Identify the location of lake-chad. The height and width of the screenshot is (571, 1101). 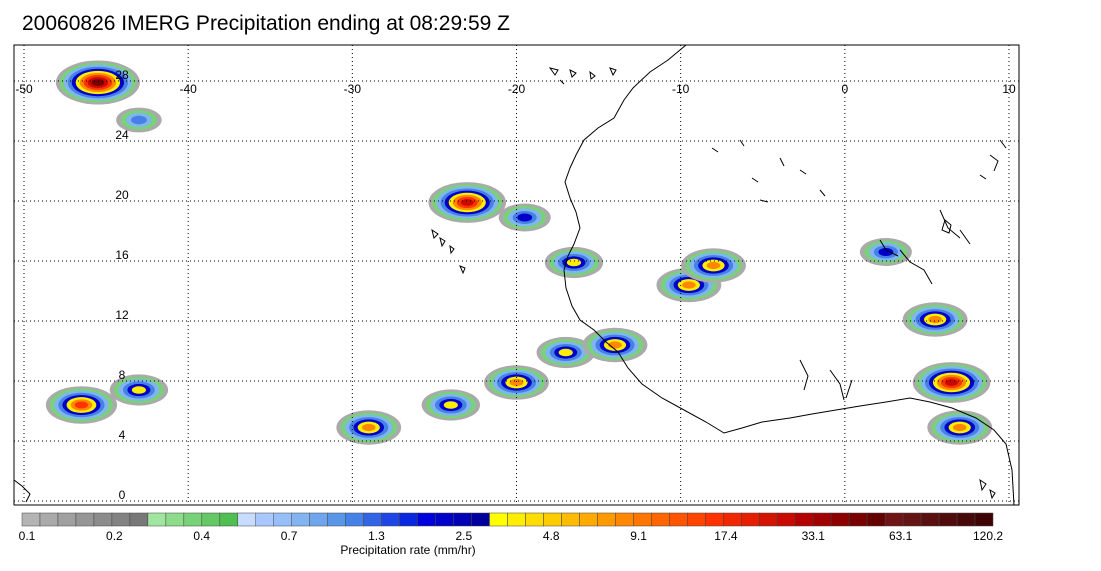
(946, 226).